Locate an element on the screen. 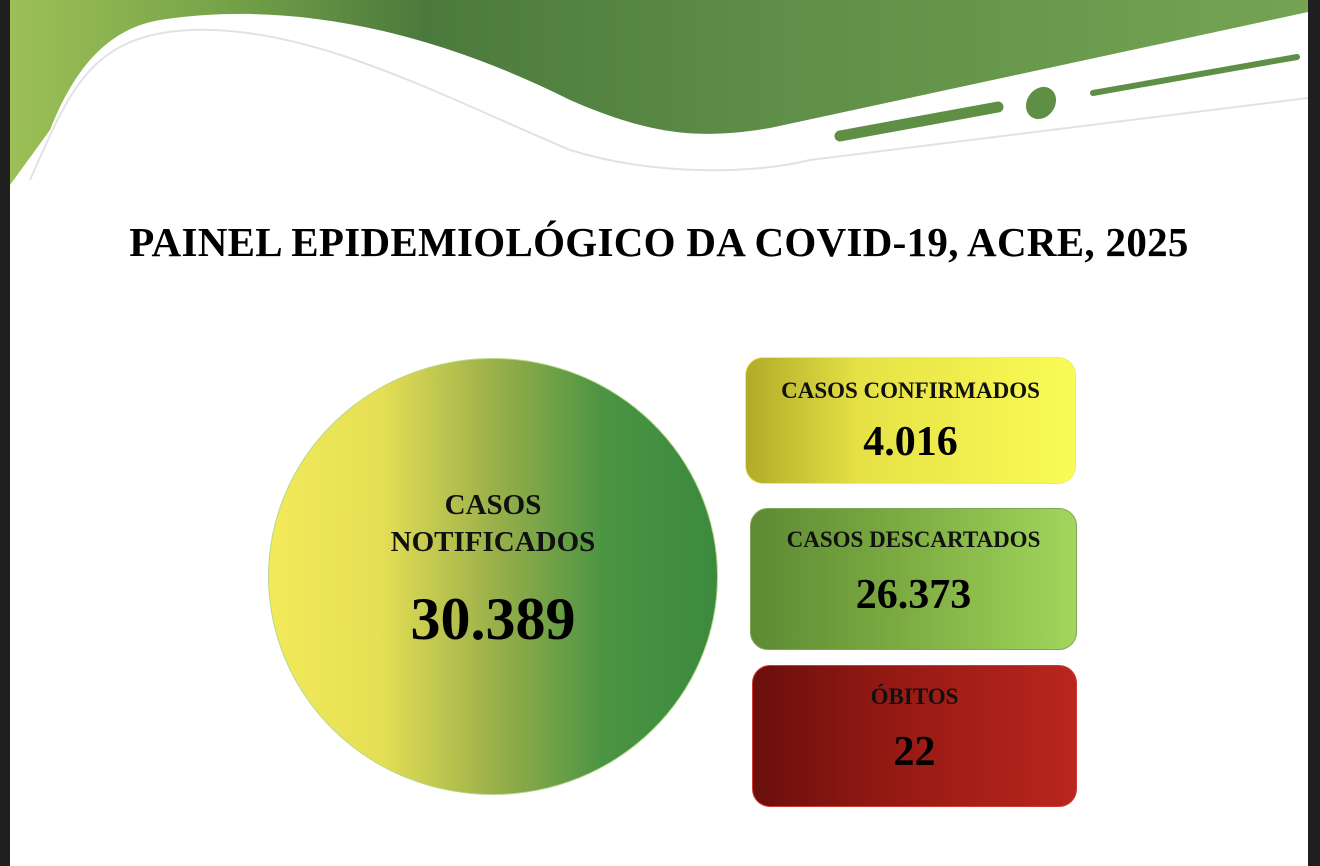 Image resolution: width=1320 pixels, height=866 pixels. discarded-cases-label: CASOS DESCARTADOS is located at coordinates (913, 539).